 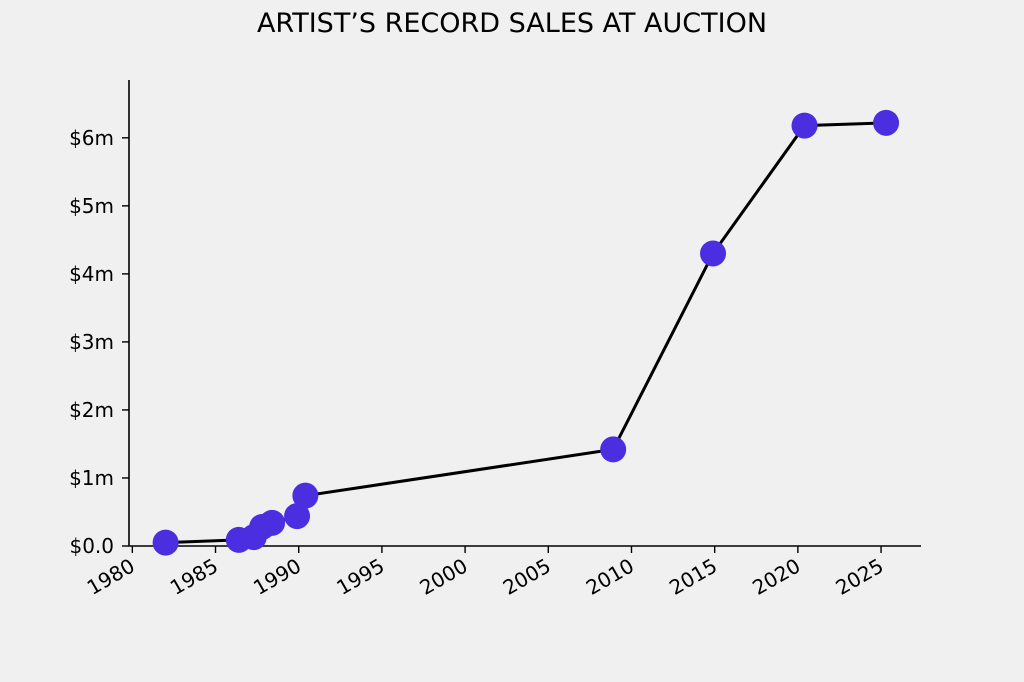 I want to click on y-tick-label: $0.0, so click(x=91, y=546).